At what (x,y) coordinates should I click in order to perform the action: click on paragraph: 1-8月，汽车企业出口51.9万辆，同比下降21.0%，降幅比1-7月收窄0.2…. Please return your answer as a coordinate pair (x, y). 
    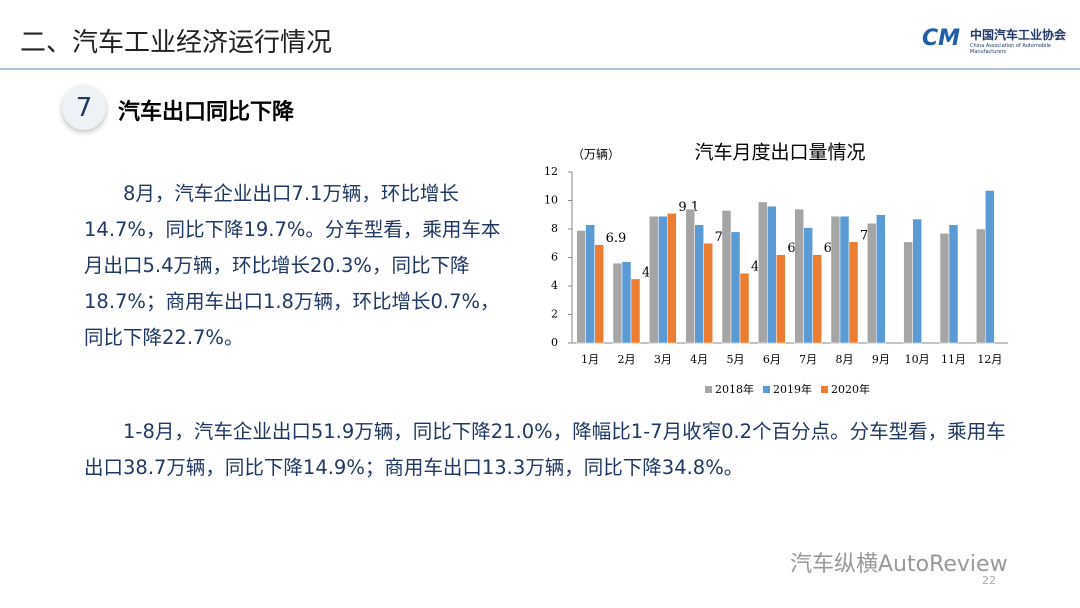
    Looking at the image, I should click on (545, 449).